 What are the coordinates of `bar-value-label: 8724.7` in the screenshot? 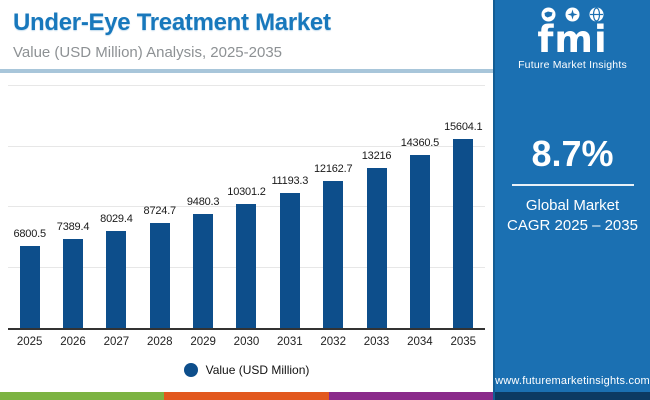 It's located at (160, 211).